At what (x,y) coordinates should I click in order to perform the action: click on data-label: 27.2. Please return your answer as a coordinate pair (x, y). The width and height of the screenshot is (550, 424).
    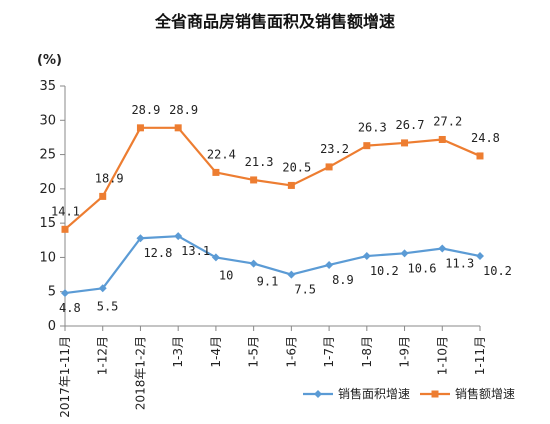
    Looking at the image, I should click on (447, 121).